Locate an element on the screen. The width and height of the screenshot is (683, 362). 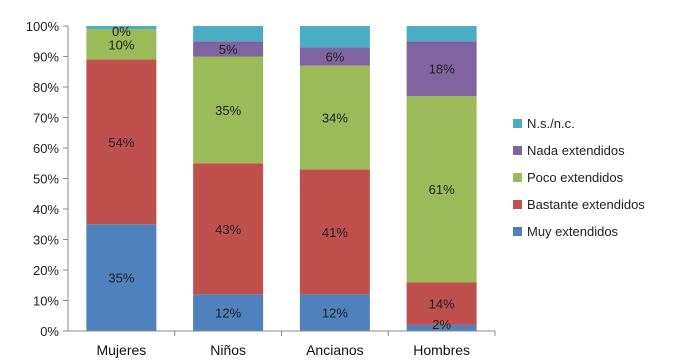
legend-label: Poco extendidos is located at coordinates (575, 177).